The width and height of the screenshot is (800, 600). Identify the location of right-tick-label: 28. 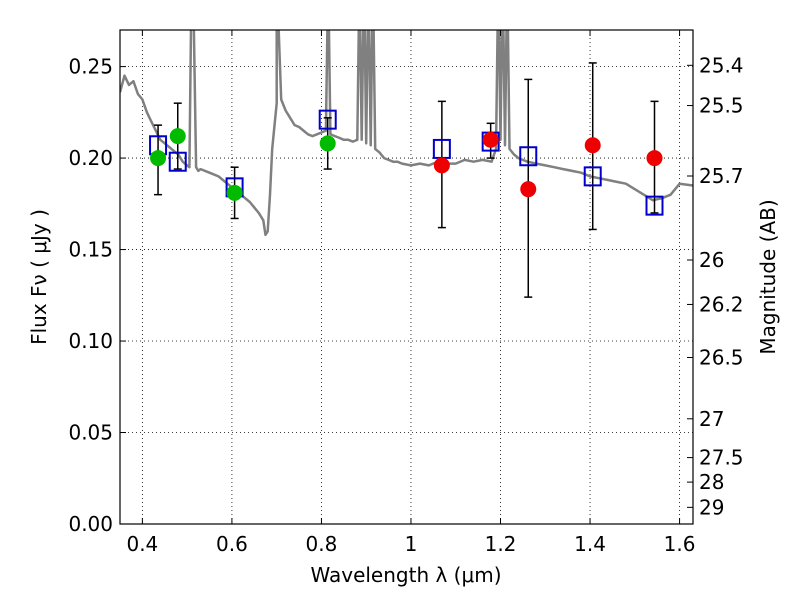
(711, 482).